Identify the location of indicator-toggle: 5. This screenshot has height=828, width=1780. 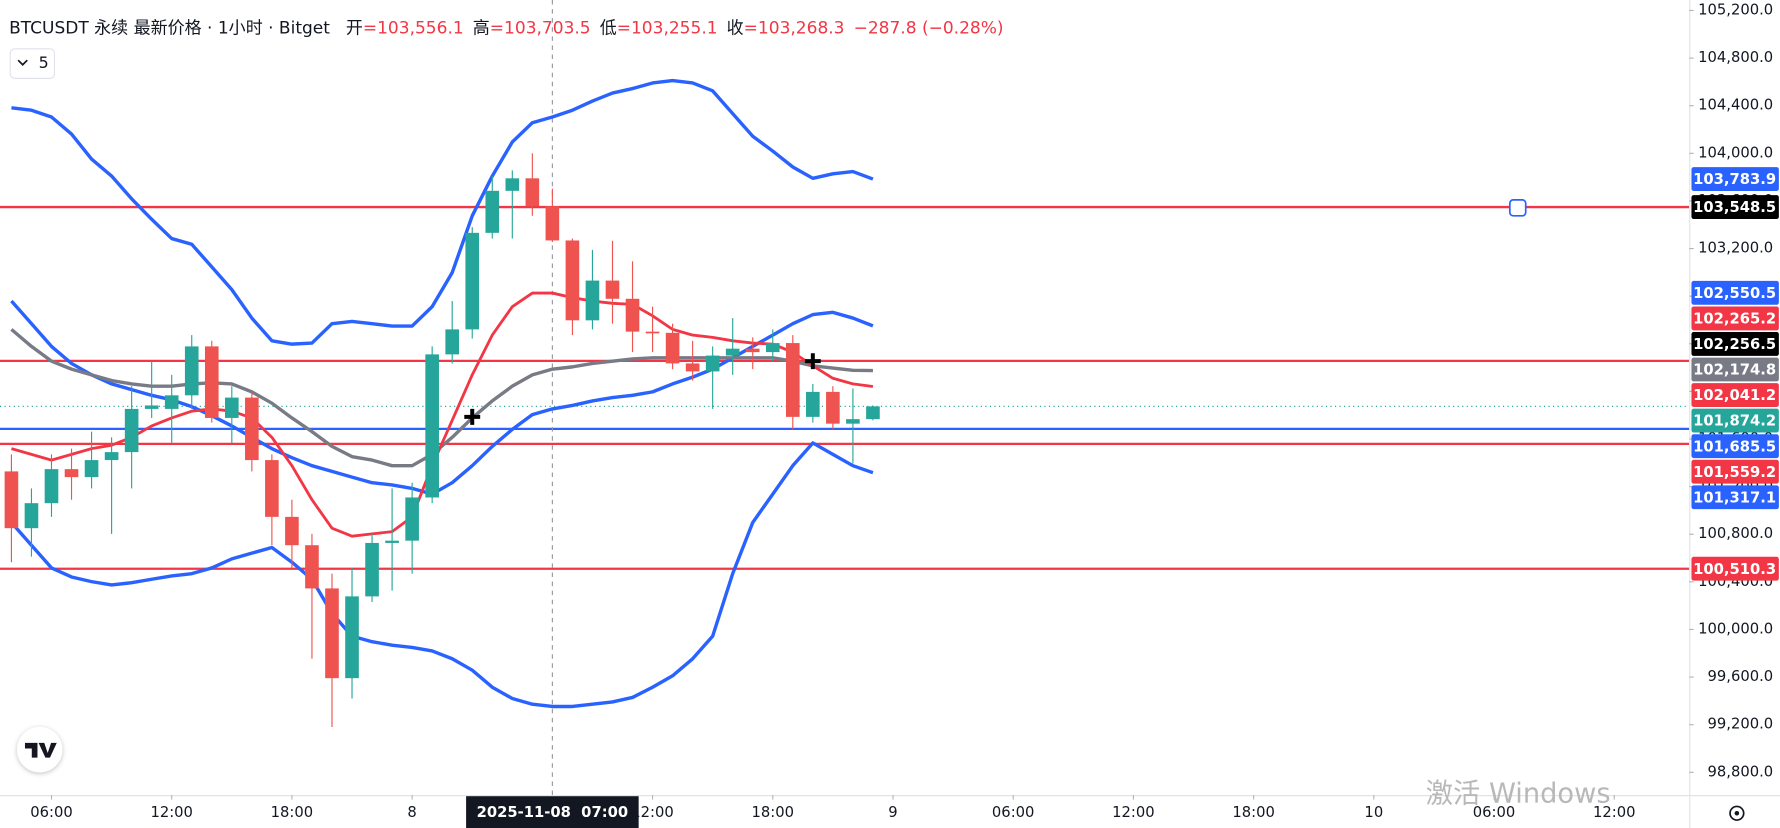
(32, 63).